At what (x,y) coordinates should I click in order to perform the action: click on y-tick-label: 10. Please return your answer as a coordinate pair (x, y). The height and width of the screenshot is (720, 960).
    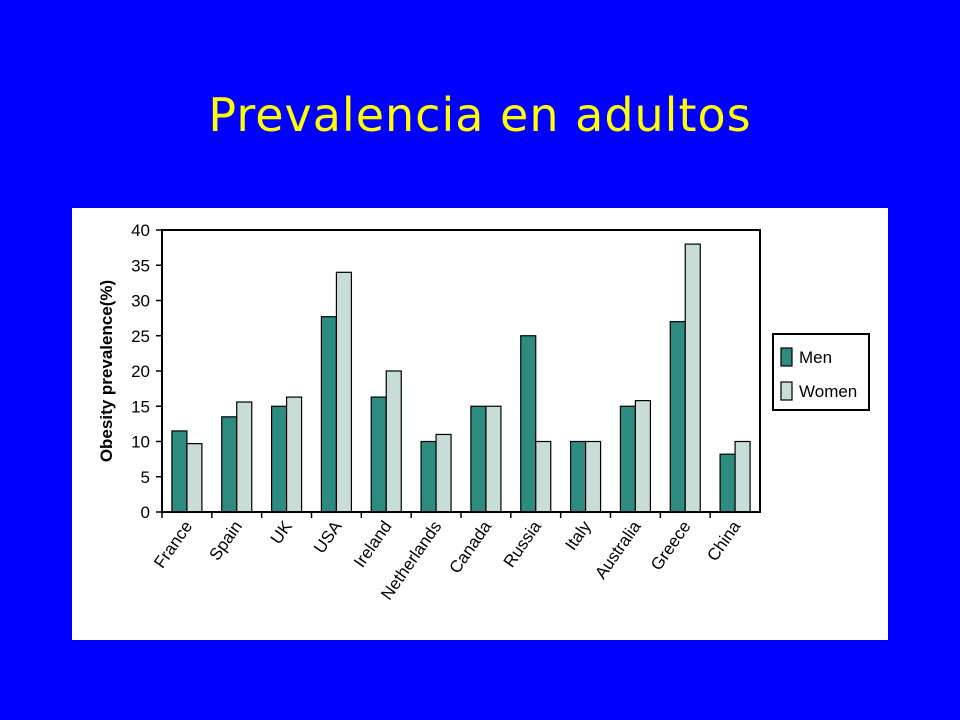
    Looking at the image, I should click on (140, 442).